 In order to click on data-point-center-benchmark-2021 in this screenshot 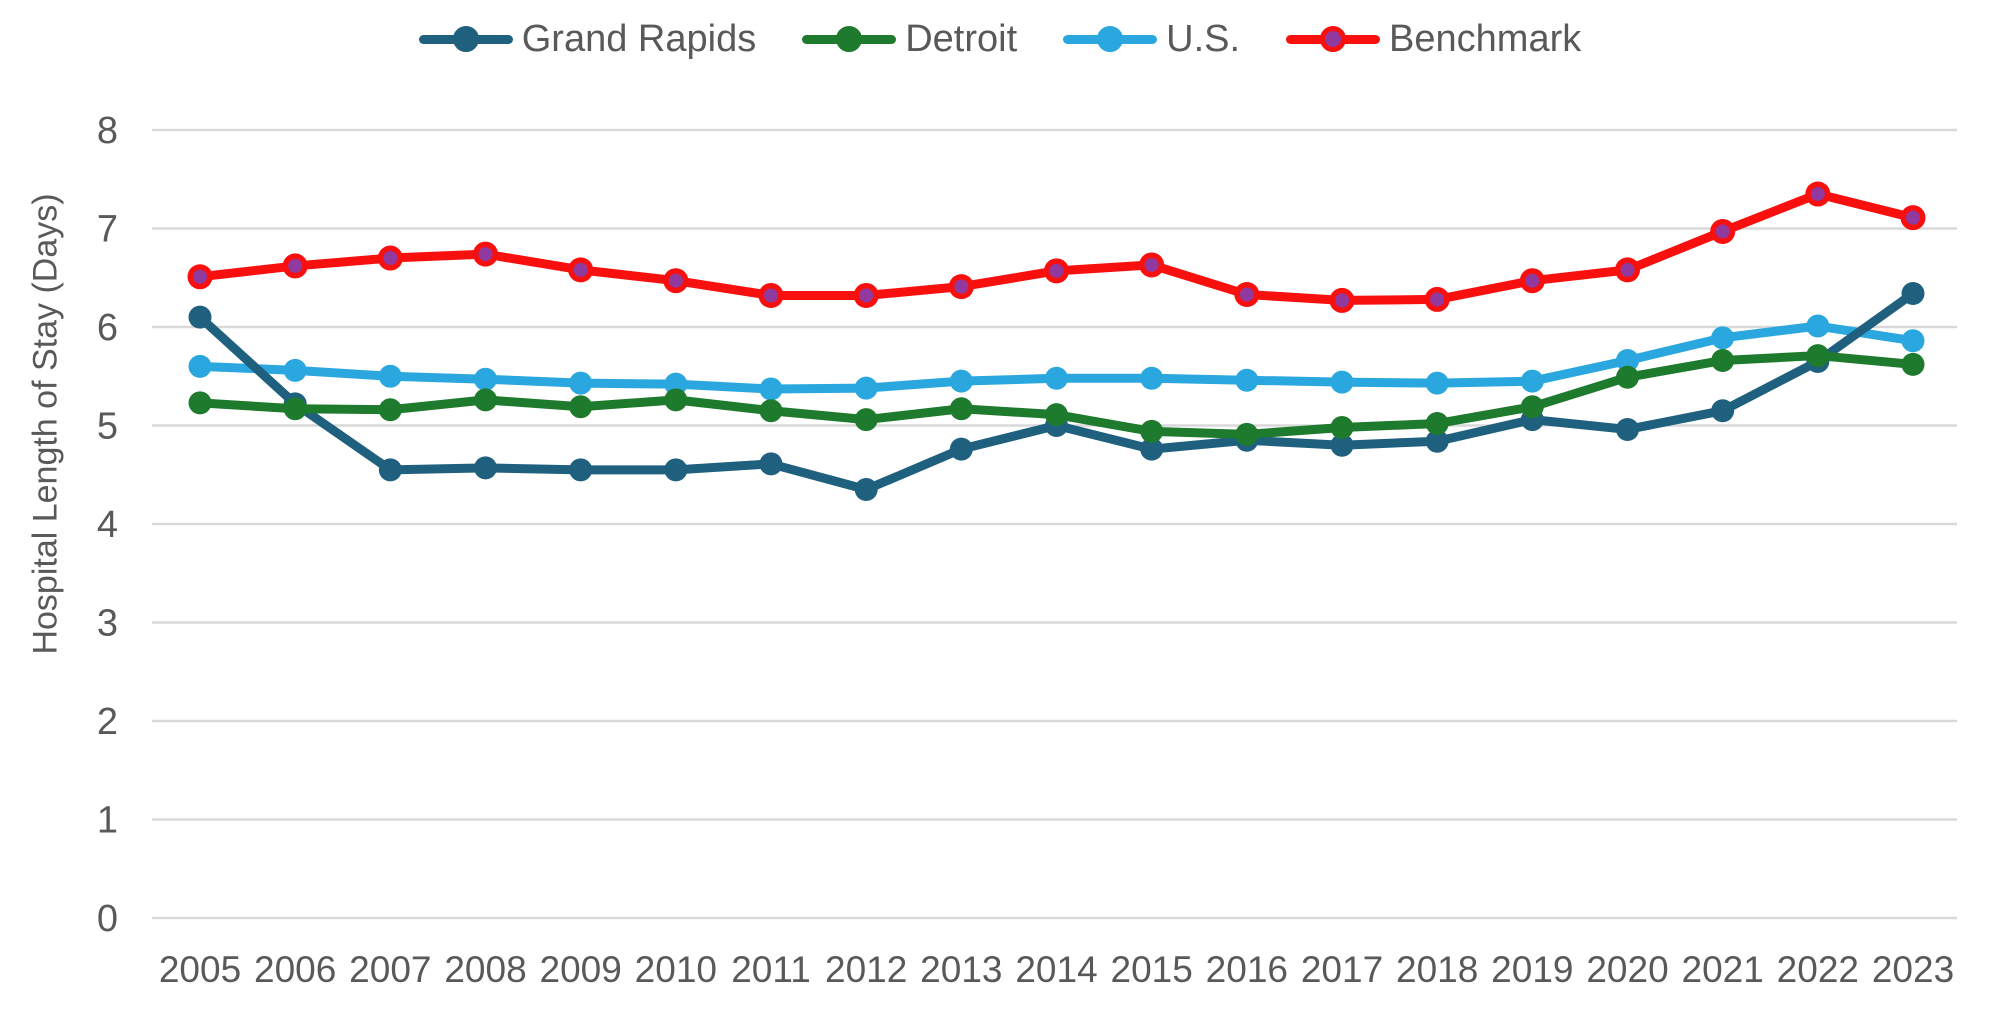, I will do `click(1722, 231)`.